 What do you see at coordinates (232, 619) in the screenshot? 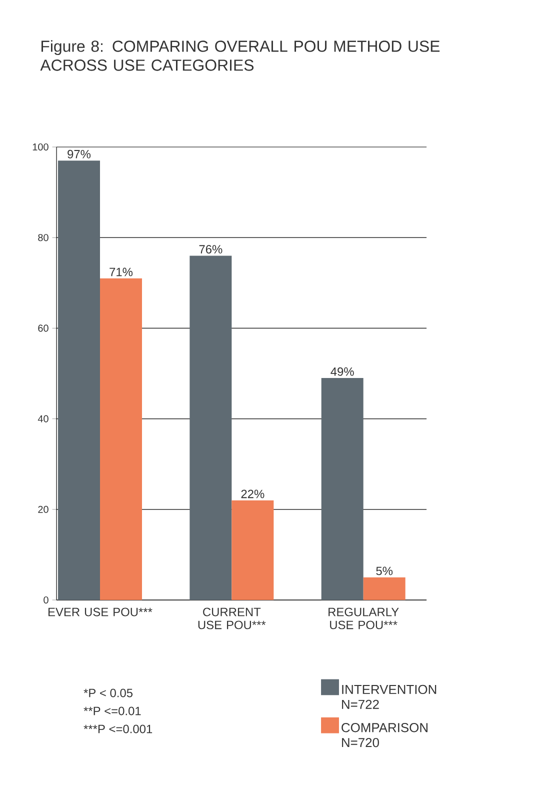
I see `x-tick-label: CURRENT USE POU***` at bounding box center [232, 619].